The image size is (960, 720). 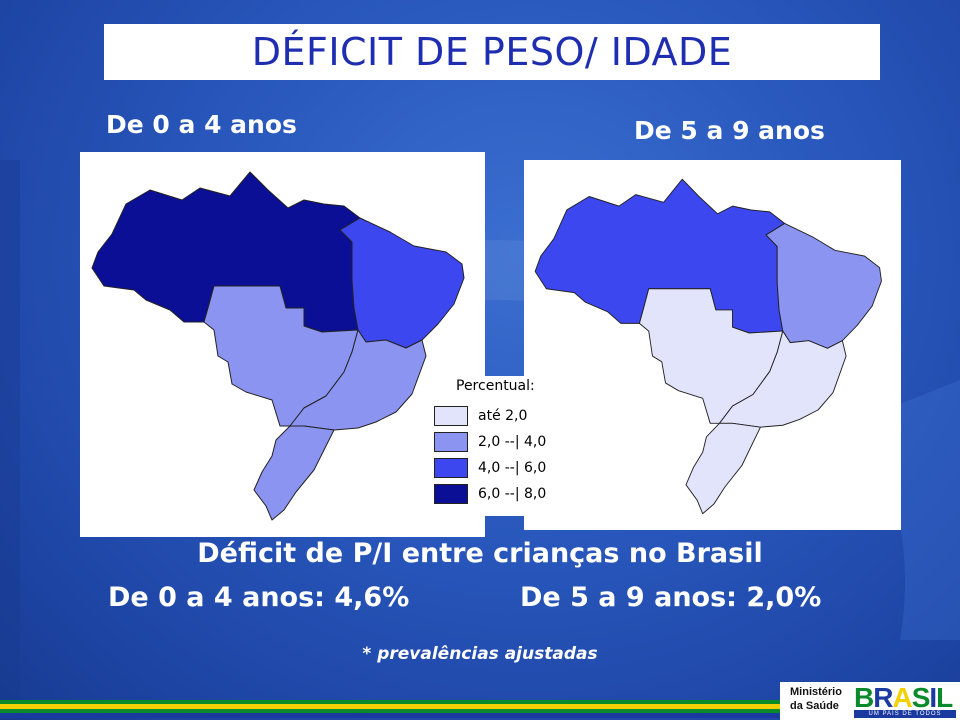 I want to click on right-map-subtitle: De 5 a 9 anos, so click(x=729, y=130).